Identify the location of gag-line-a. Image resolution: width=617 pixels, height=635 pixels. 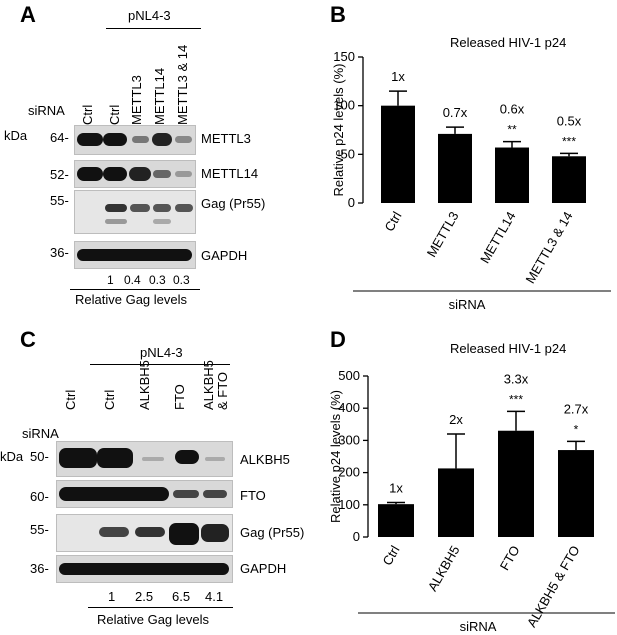
(135, 289).